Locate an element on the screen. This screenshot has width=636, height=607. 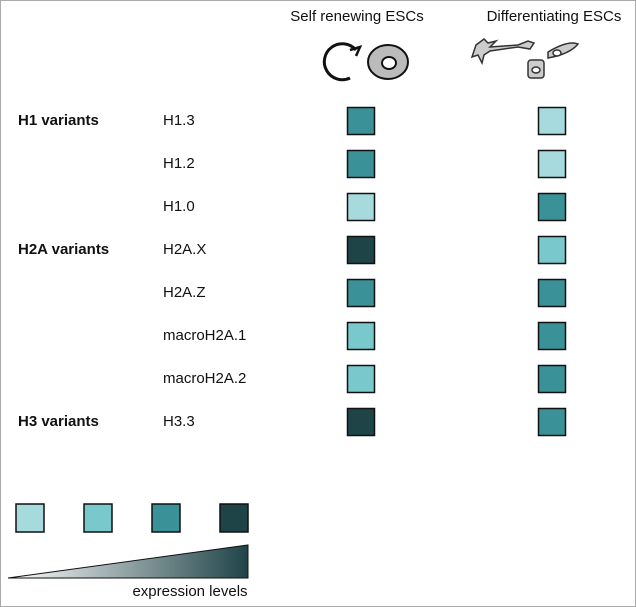
row-label: H1.2 is located at coordinates (179, 163).